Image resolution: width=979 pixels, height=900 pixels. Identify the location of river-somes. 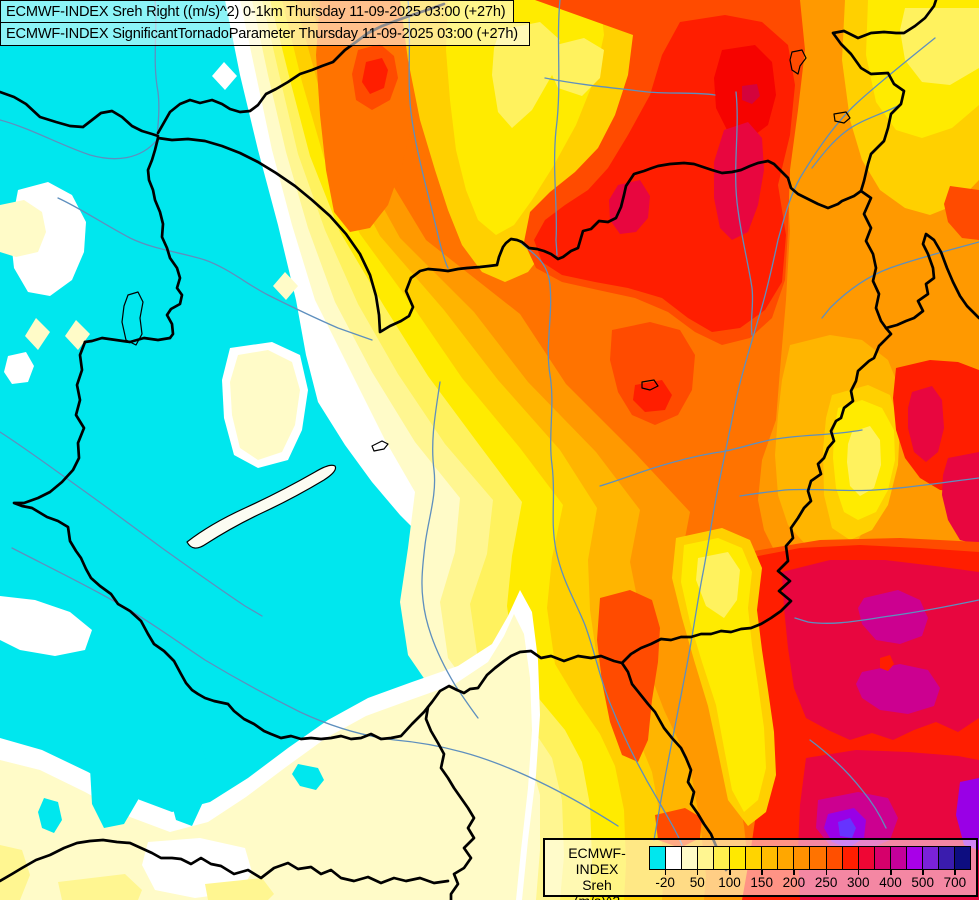
(900, 280).